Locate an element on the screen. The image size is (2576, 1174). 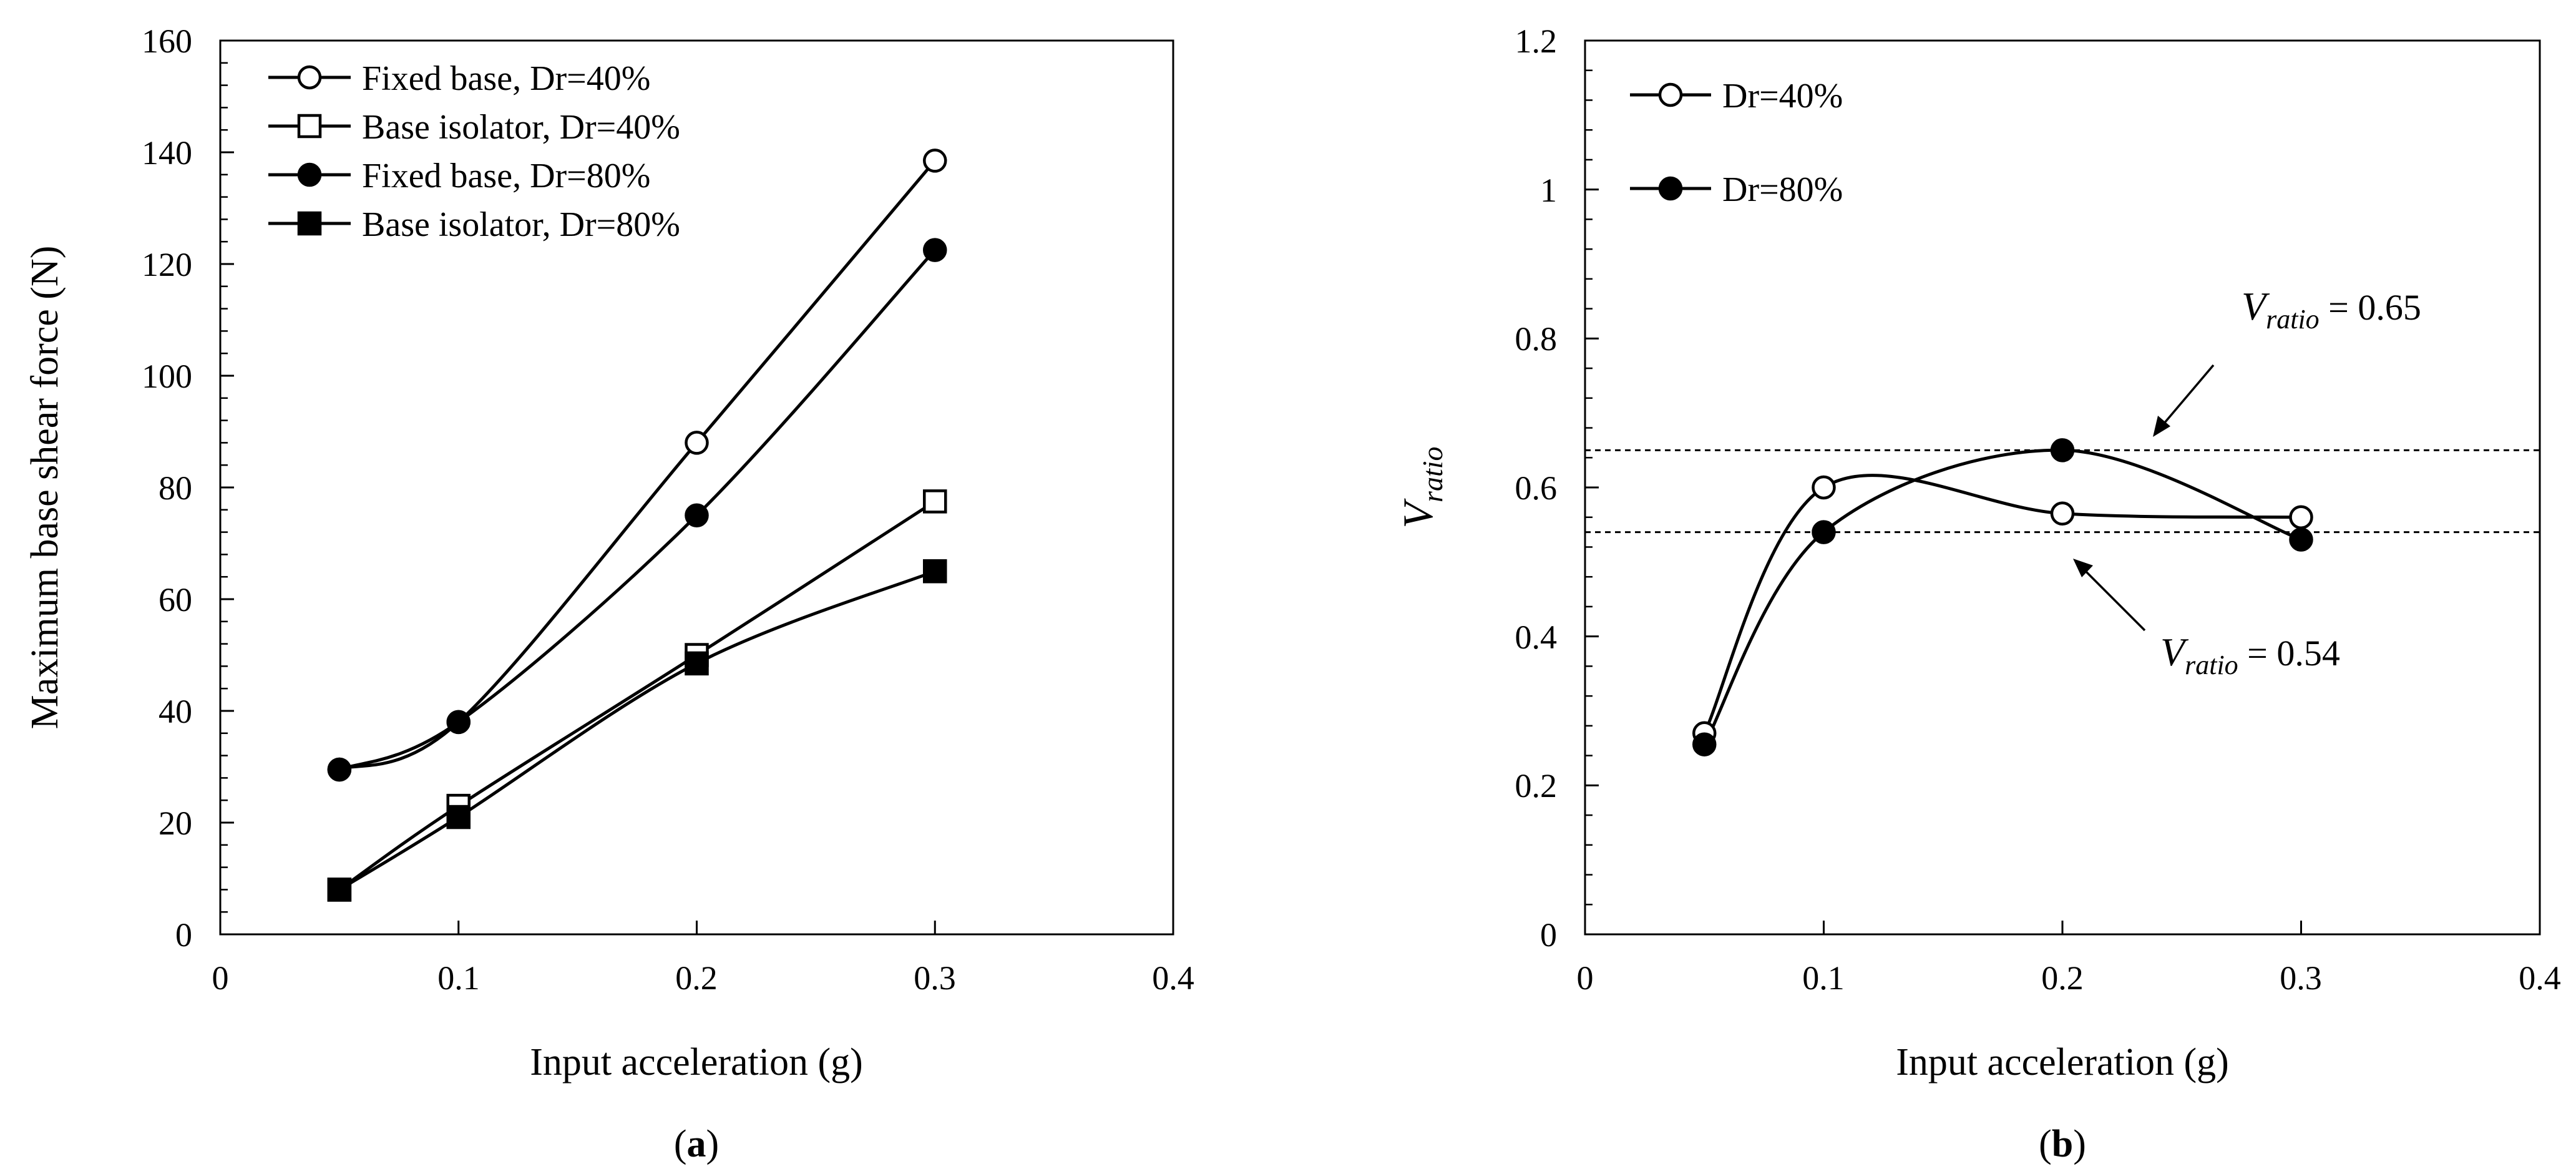
a-ytick-label: 40 is located at coordinates (175, 712).